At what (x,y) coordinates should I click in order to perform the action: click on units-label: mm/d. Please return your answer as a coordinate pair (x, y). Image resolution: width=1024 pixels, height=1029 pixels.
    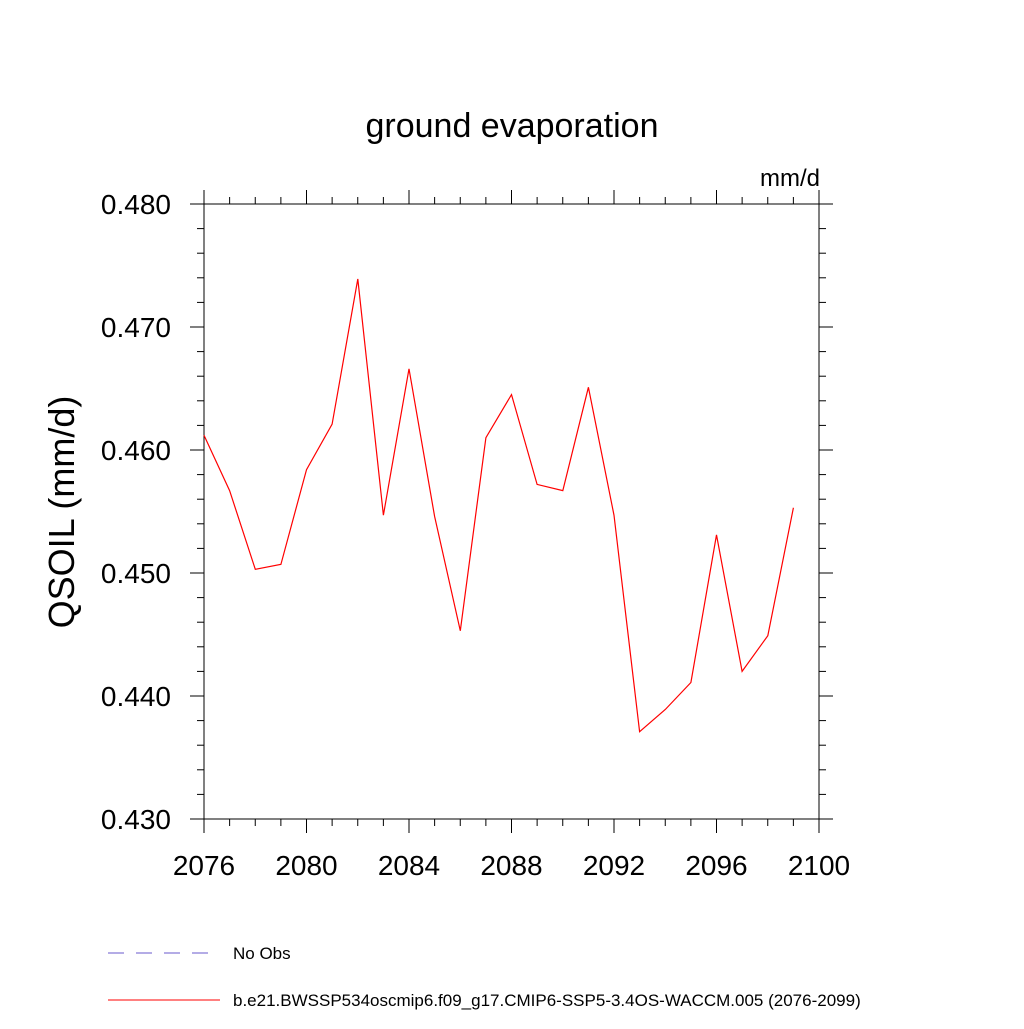
    Looking at the image, I should click on (790, 178).